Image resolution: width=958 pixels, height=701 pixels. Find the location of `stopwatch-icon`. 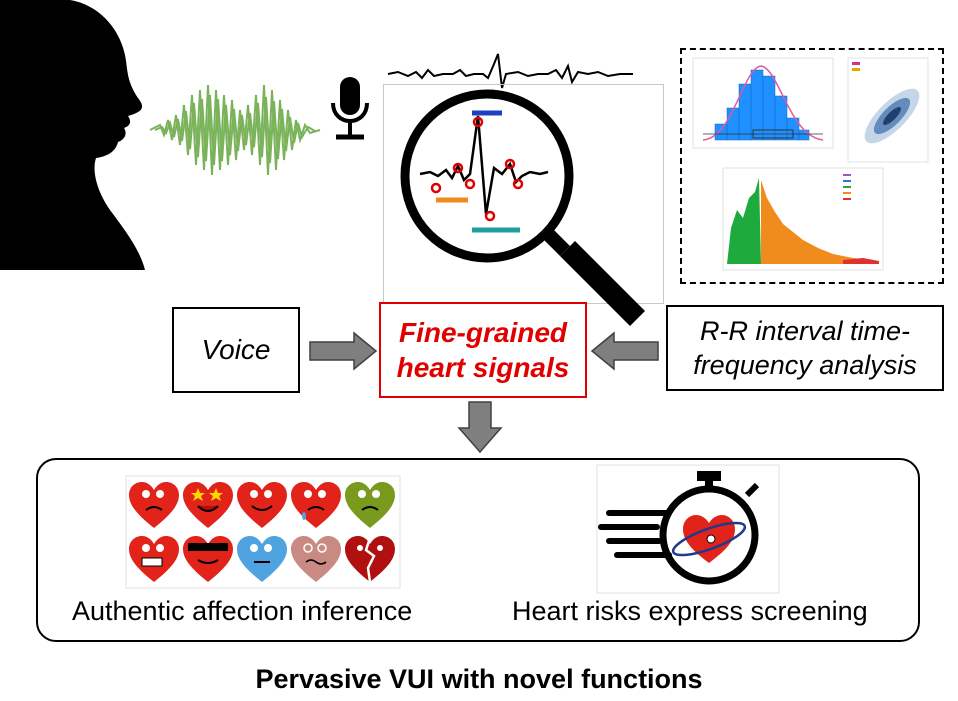

stopwatch-icon is located at coordinates (688, 529).